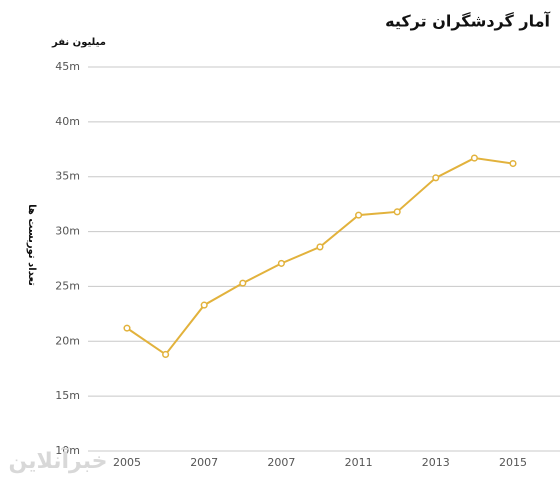 The width and height of the screenshot is (560, 480). Describe the element at coordinates (67, 285) in the screenshot. I see `y-tick-label: 25m` at that location.